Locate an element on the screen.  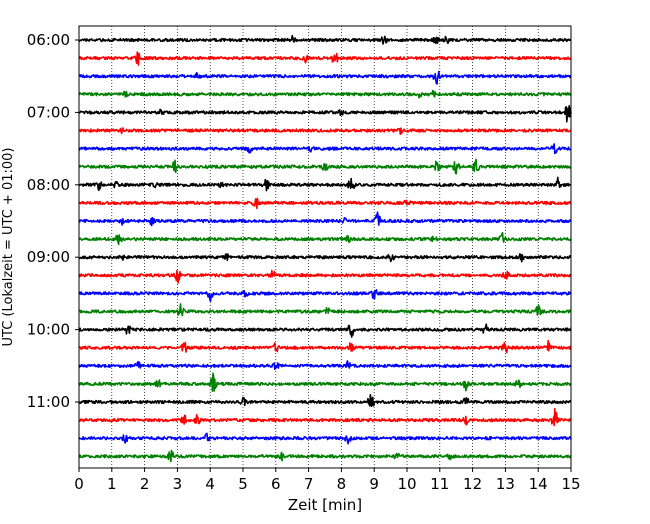
y-axis-ticks: 06:00 07:00 08:00 09:00 10:00 11:00 is located at coordinates (53, 221).